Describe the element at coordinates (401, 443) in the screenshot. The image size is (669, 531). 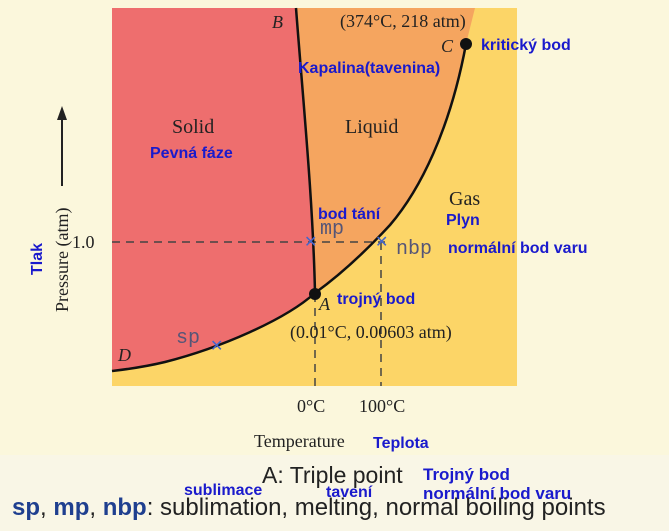
I see `x-axis-translation: Teplota` at that location.